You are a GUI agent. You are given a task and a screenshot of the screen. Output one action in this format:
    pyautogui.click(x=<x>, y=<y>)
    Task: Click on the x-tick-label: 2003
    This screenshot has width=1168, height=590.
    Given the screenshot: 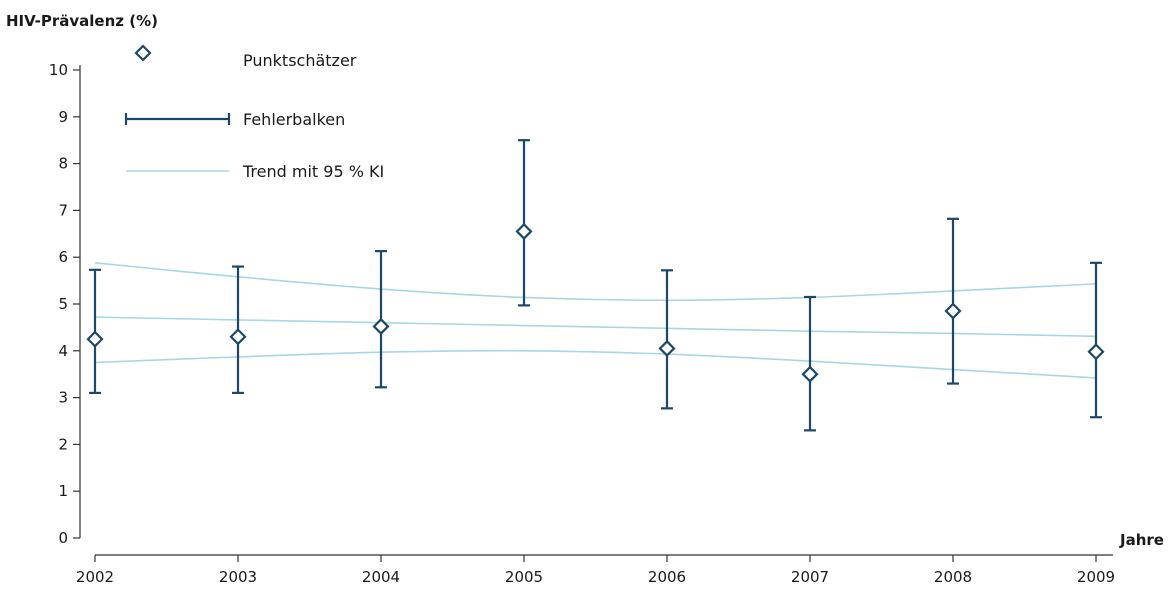 What is the action you would take?
    pyautogui.click(x=238, y=577)
    